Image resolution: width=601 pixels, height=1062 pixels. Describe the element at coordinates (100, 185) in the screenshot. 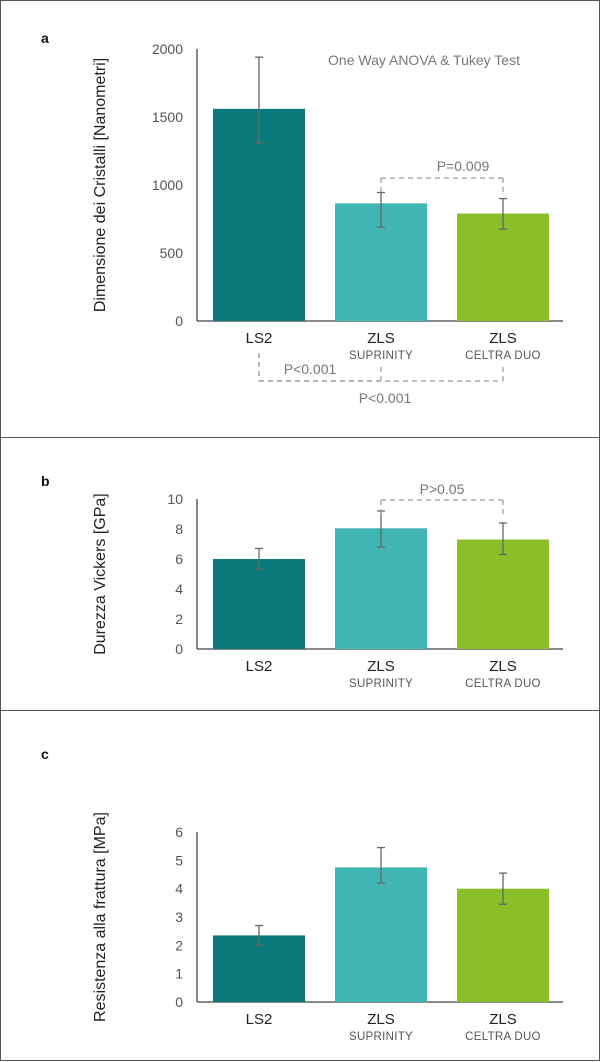

I see `y-axis-label: Dimensione dei Cristalli [Nanometri]` at that location.